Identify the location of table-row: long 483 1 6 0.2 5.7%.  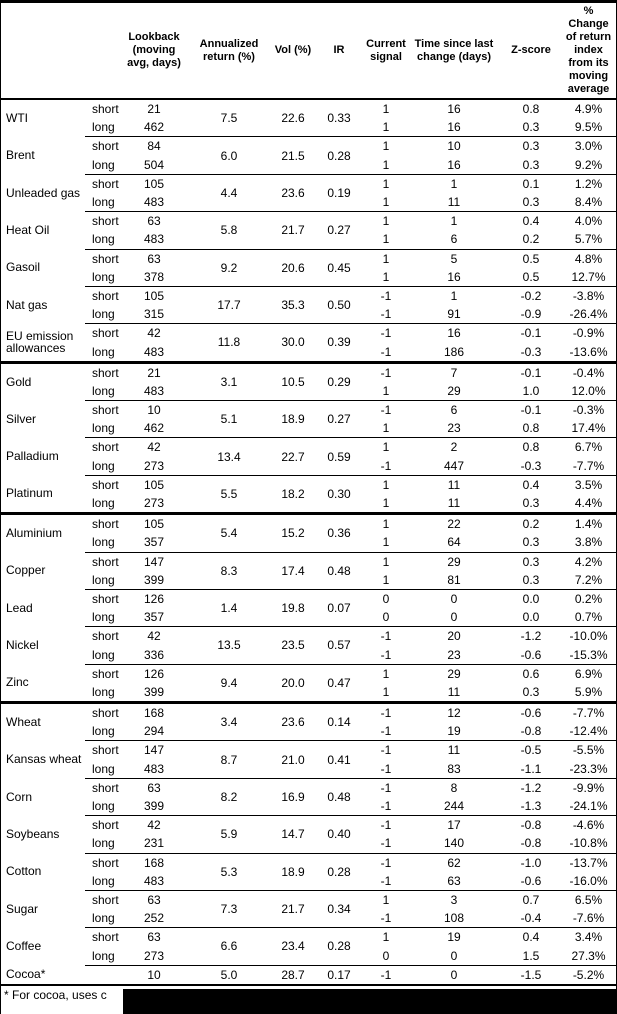
(308, 239).